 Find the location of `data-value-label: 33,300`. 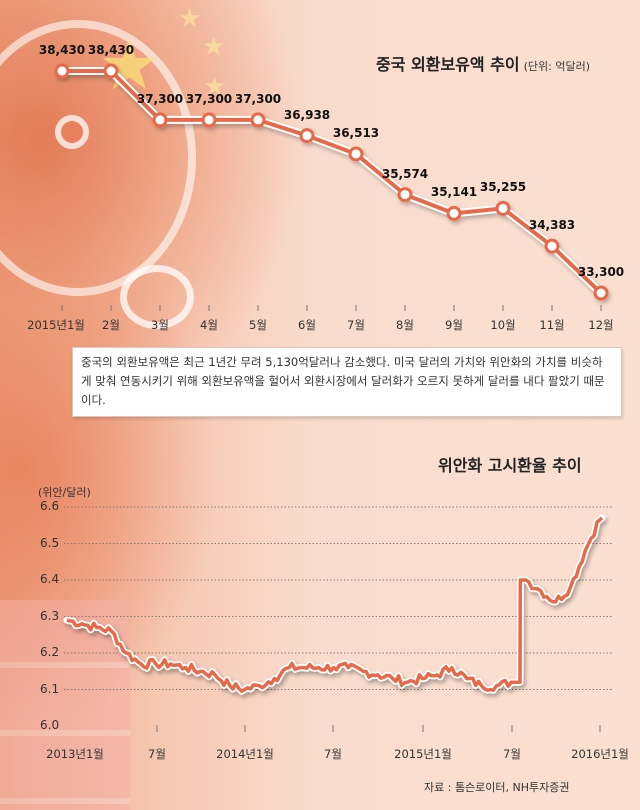

data-value-label: 33,300 is located at coordinates (601, 272).